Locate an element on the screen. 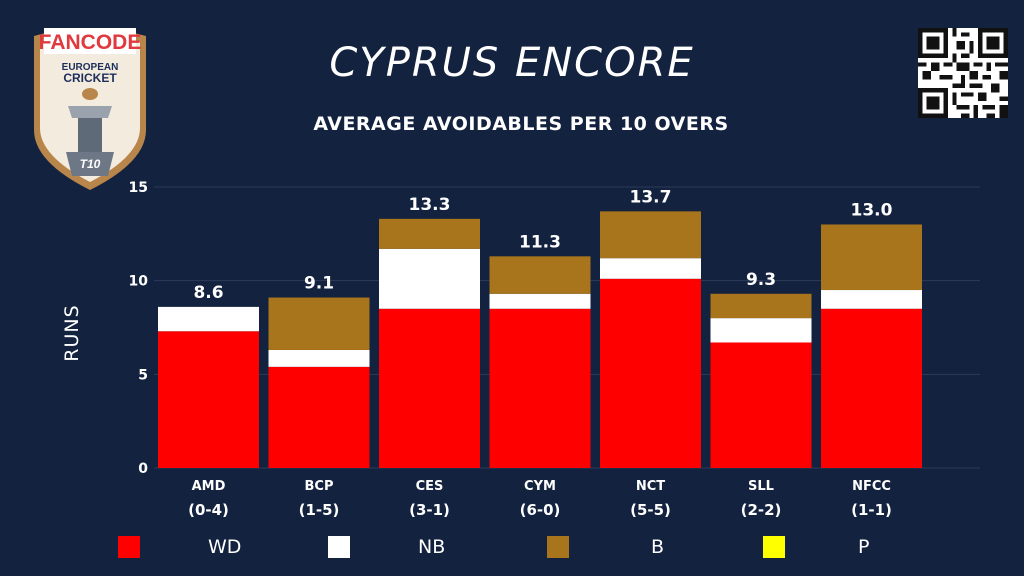 The image size is (1024, 576). x-tick-label-ces: CES is located at coordinates (430, 486).